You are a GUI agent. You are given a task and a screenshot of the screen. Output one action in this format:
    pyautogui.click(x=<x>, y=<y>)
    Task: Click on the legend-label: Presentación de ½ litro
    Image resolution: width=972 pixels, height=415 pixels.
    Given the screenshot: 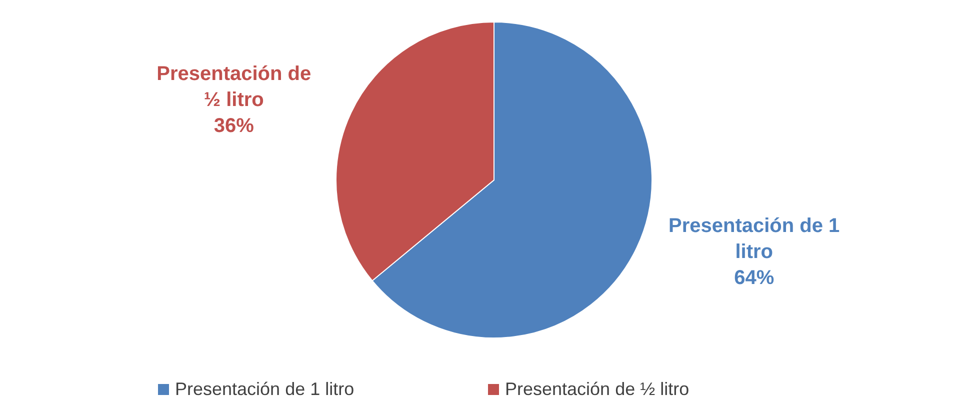 What is the action you would take?
    pyautogui.click(x=597, y=389)
    